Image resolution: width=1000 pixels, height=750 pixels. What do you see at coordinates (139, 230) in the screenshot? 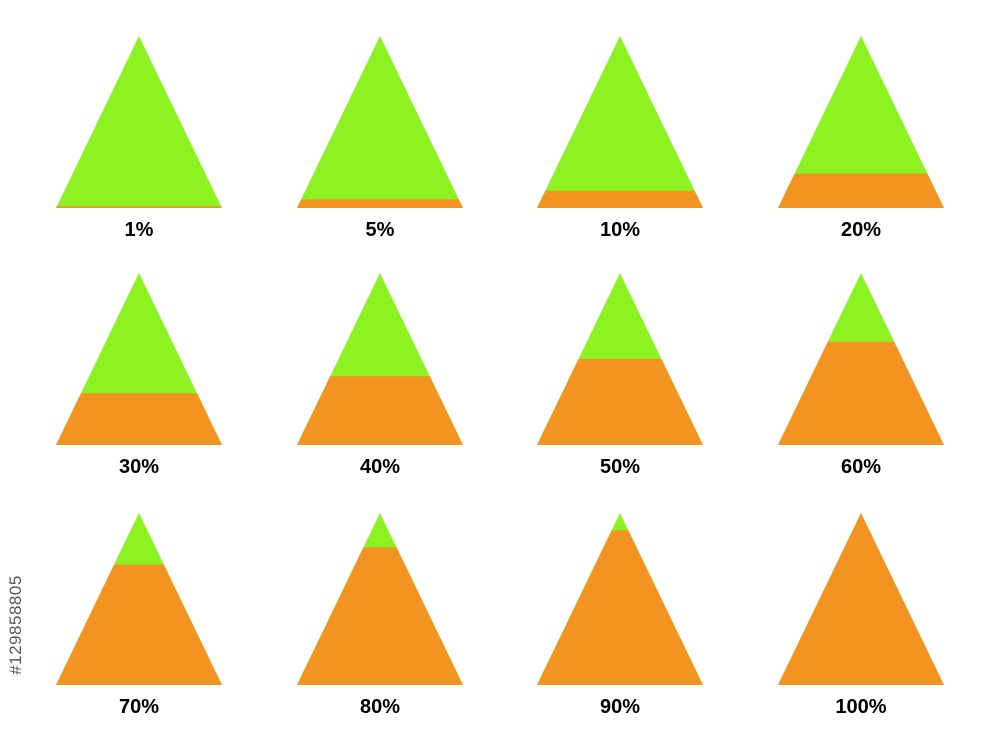
I see `pyramid-percent-label: 1%` at bounding box center [139, 230].